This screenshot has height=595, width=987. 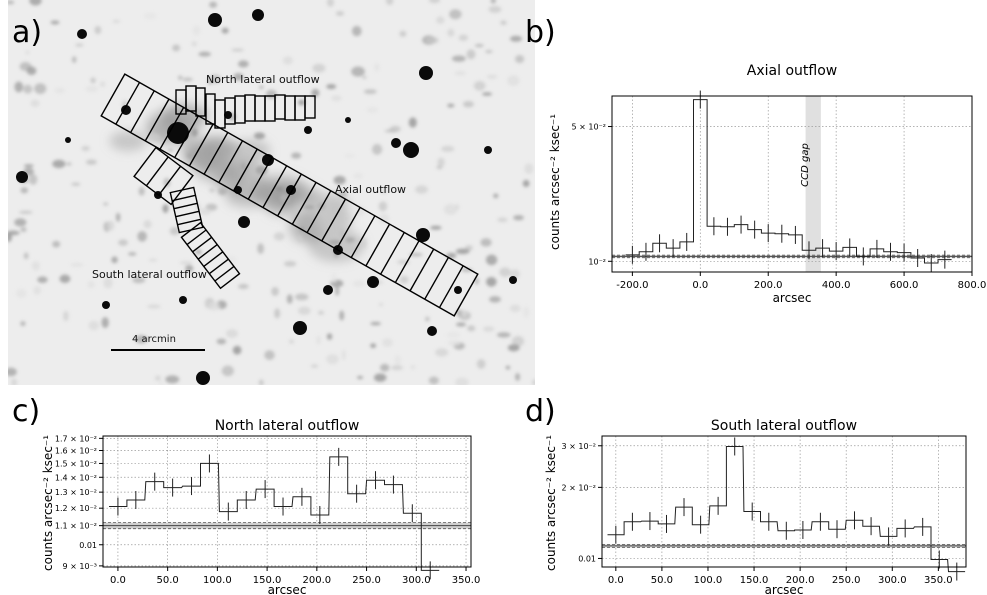 I want to click on y-tick-label: 9 × 10⁻³, so click(x=80, y=566).